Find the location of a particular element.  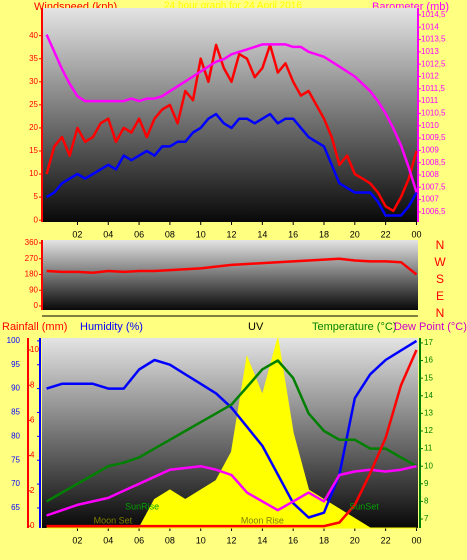

annotation: SunRise is located at coordinates (142, 506).